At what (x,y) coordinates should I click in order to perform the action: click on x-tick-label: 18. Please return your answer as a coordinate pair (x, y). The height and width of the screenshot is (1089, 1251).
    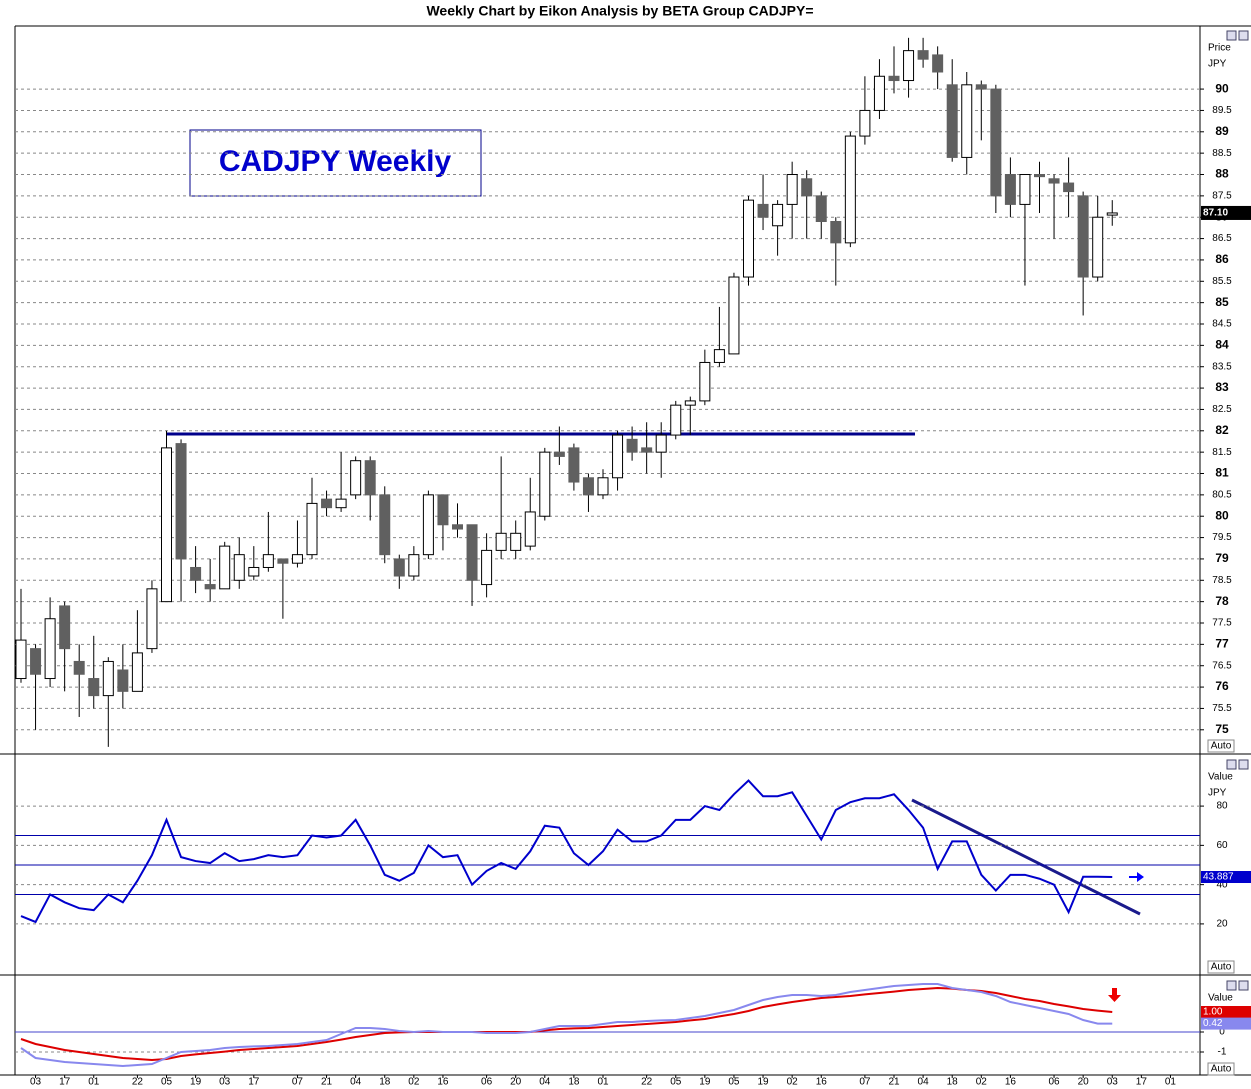
    Looking at the image, I should click on (574, 1082).